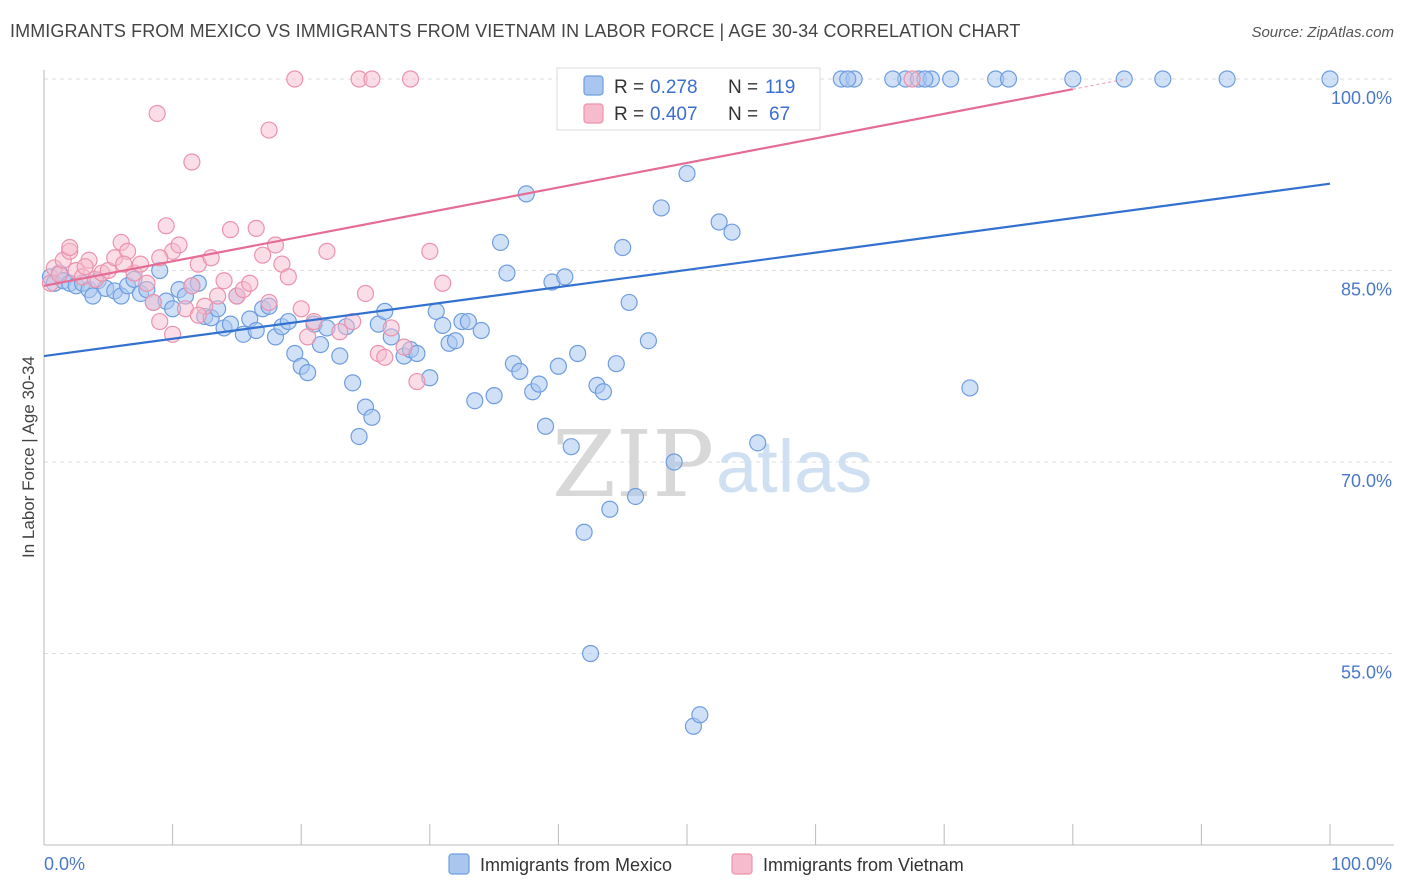 Image resolution: width=1406 pixels, height=892 pixels. Describe the element at coordinates (1366, 673) in the screenshot. I see `y-tick-label: 55.0%` at that location.